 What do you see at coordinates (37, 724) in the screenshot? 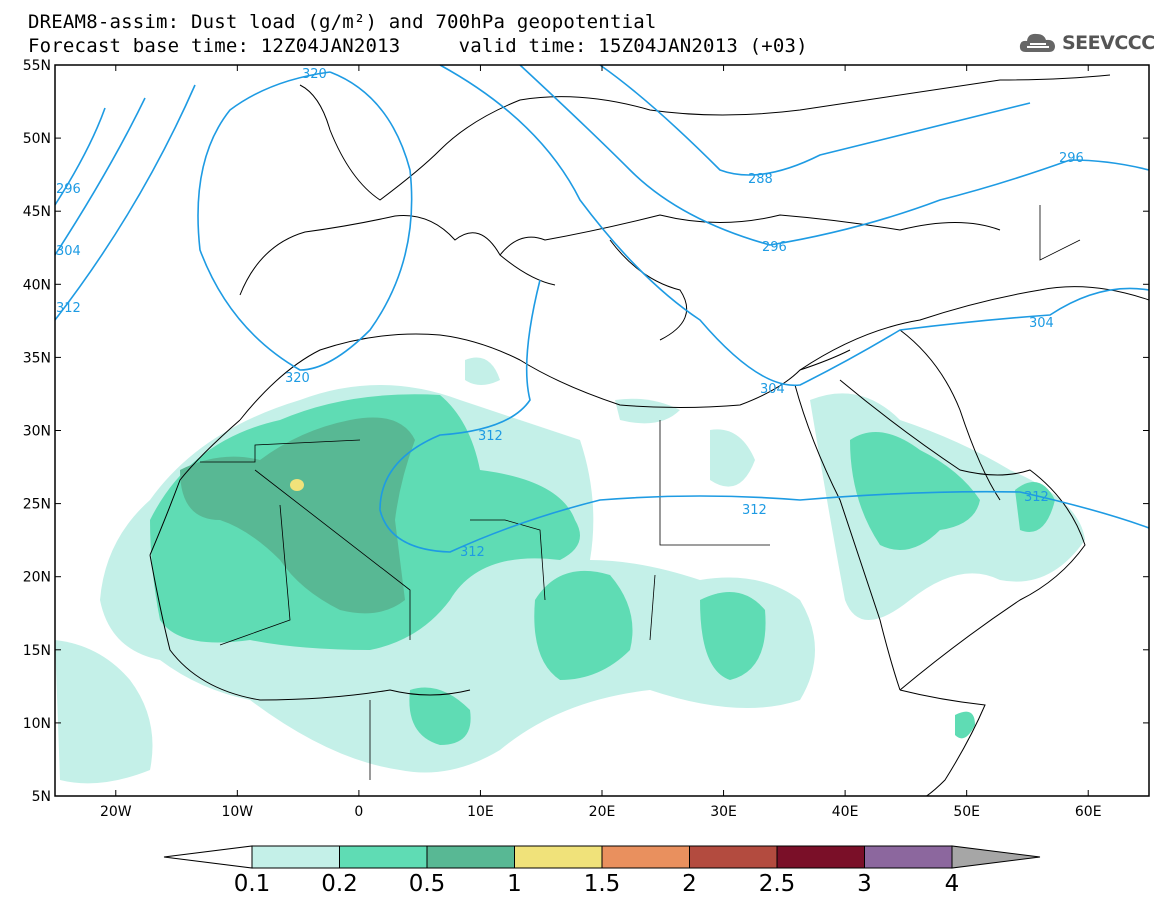
I see `lat-label: 10N` at bounding box center [37, 724].